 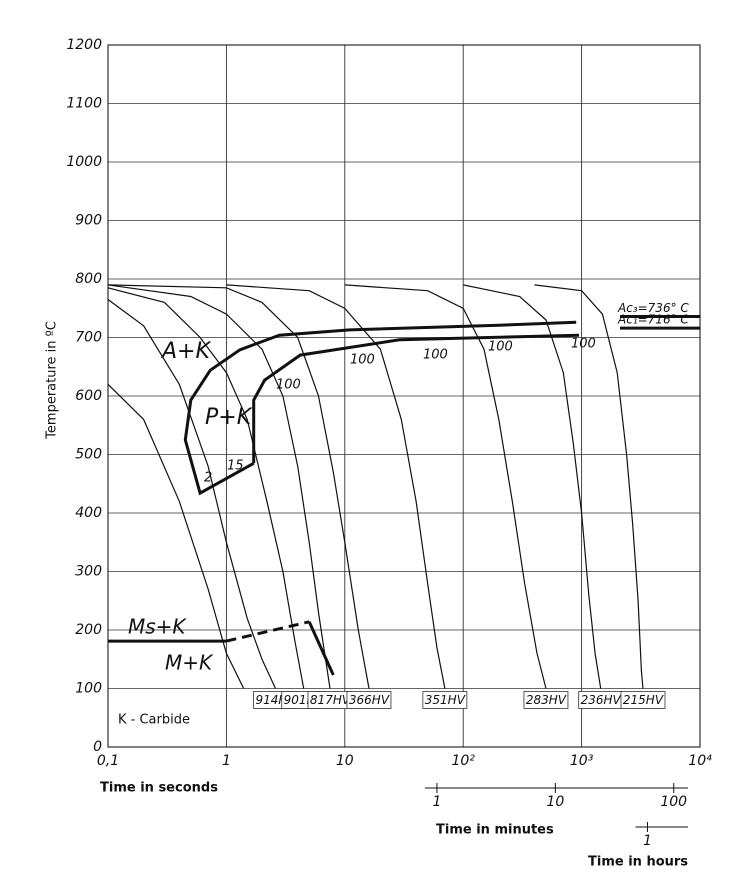 What do you see at coordinates (208, 478) in the screenshot?
I see `annotation: 2` at bounding box center [208, 478].